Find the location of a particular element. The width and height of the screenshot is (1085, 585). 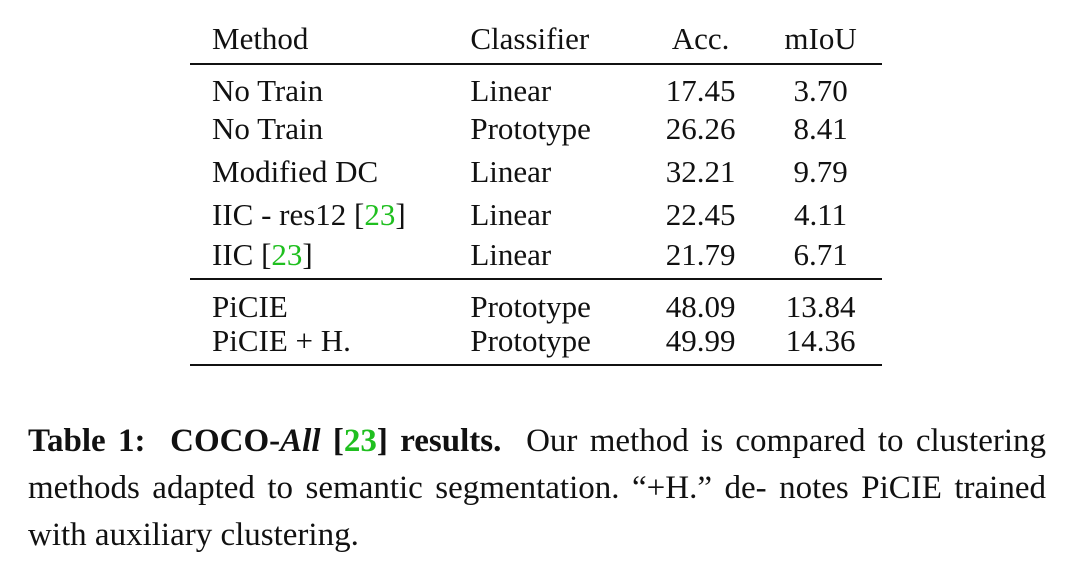

cell-acc: 22.45 is located at coordinates (700, 214).